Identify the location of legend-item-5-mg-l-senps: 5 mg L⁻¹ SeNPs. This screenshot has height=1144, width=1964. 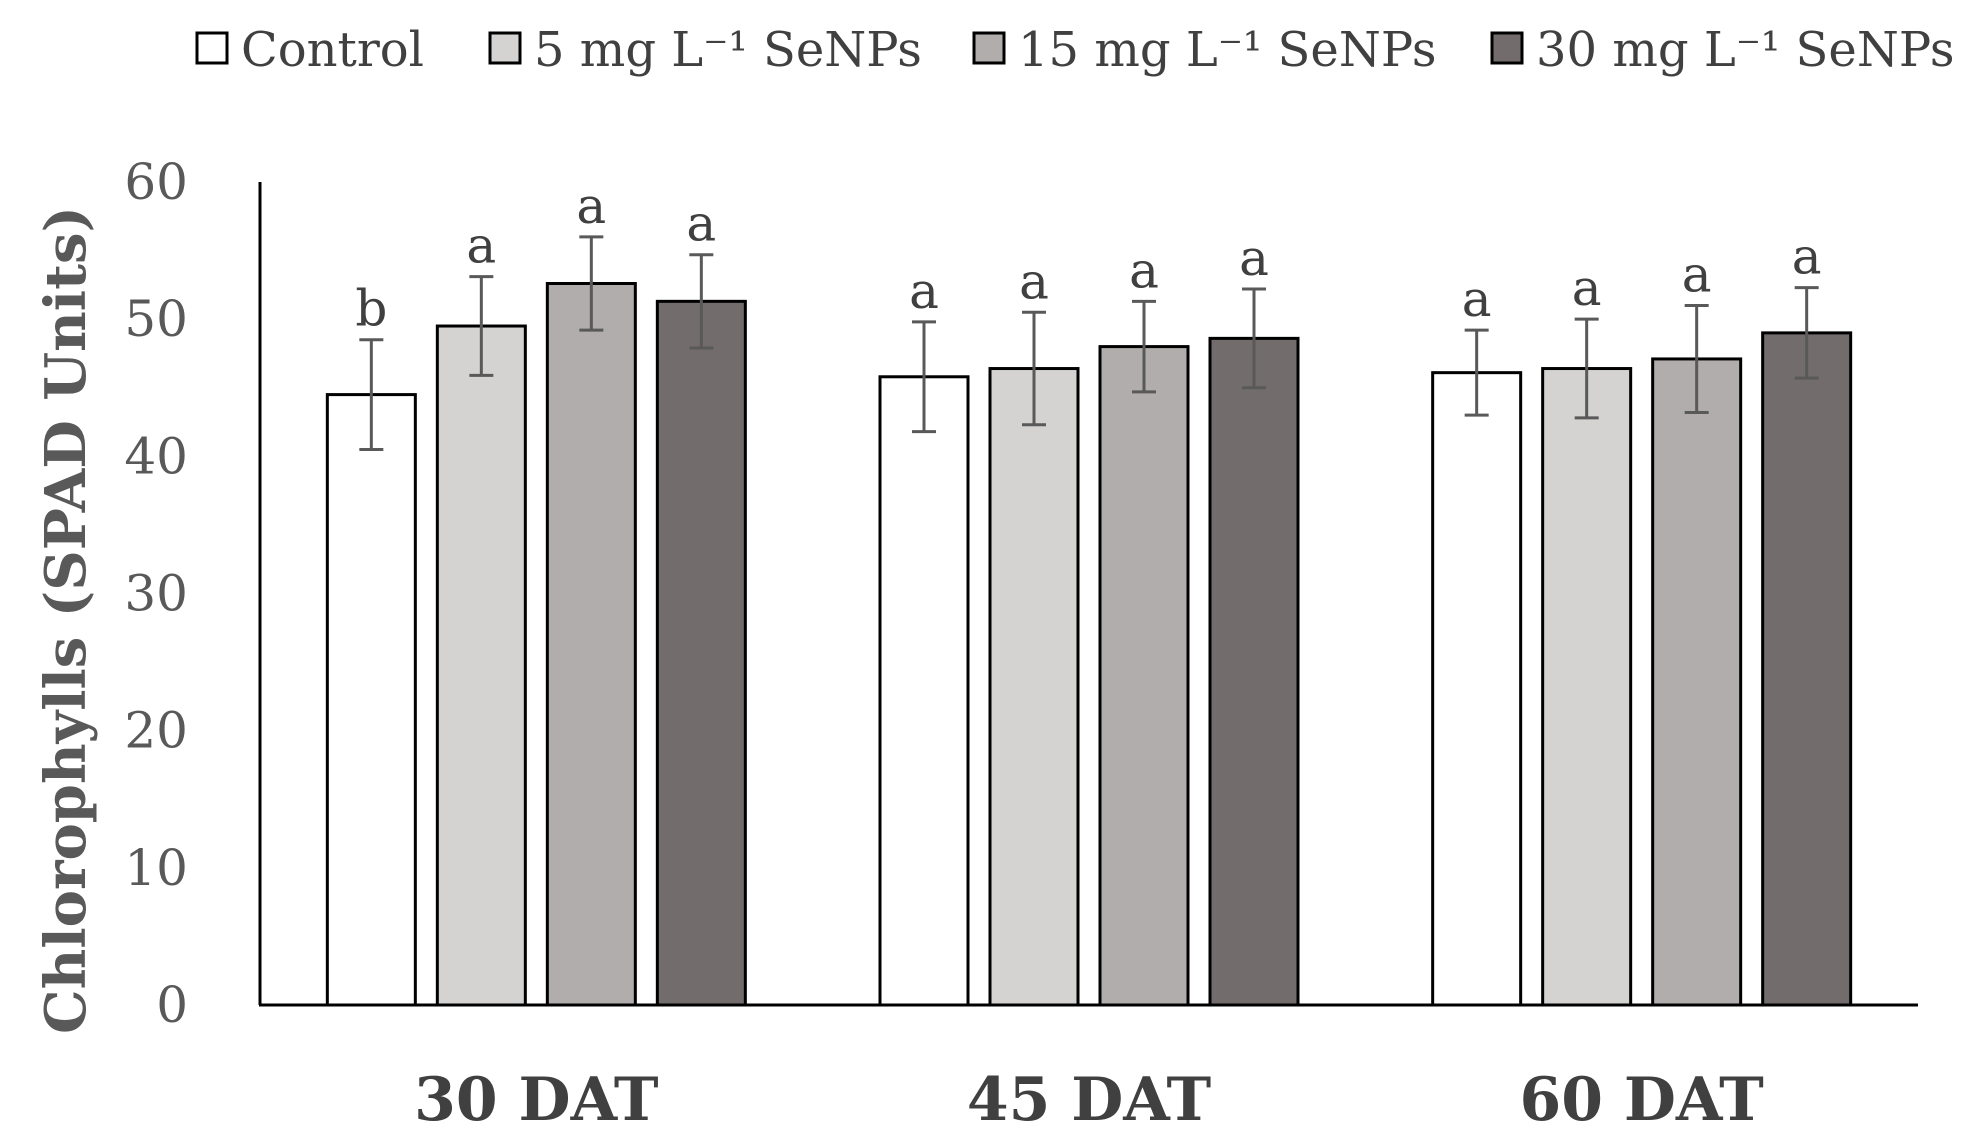
(705, 50).